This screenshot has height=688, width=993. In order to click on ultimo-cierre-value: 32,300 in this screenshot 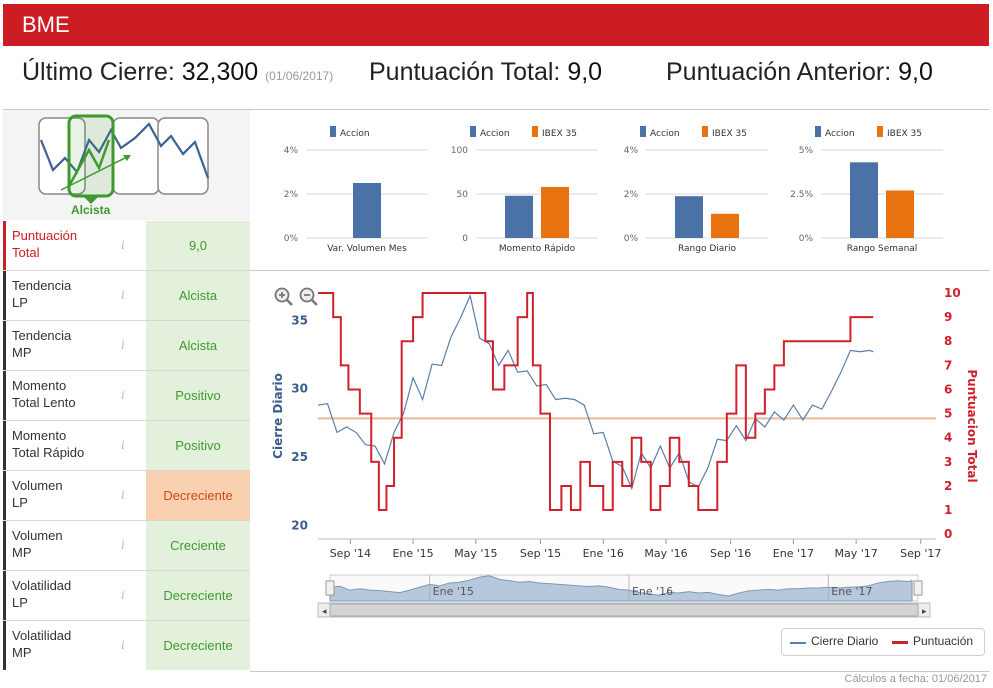, I will do `click(220, 72)`.